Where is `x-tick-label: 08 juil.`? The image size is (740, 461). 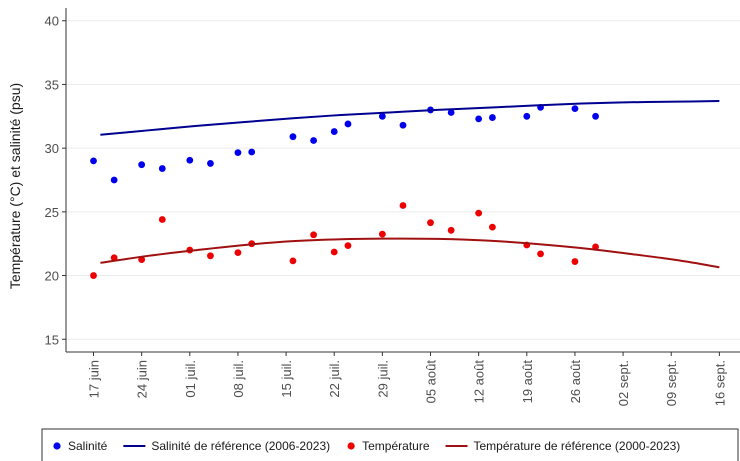
x-tick-label: 08 juil. is located at coordinates (238, 379).